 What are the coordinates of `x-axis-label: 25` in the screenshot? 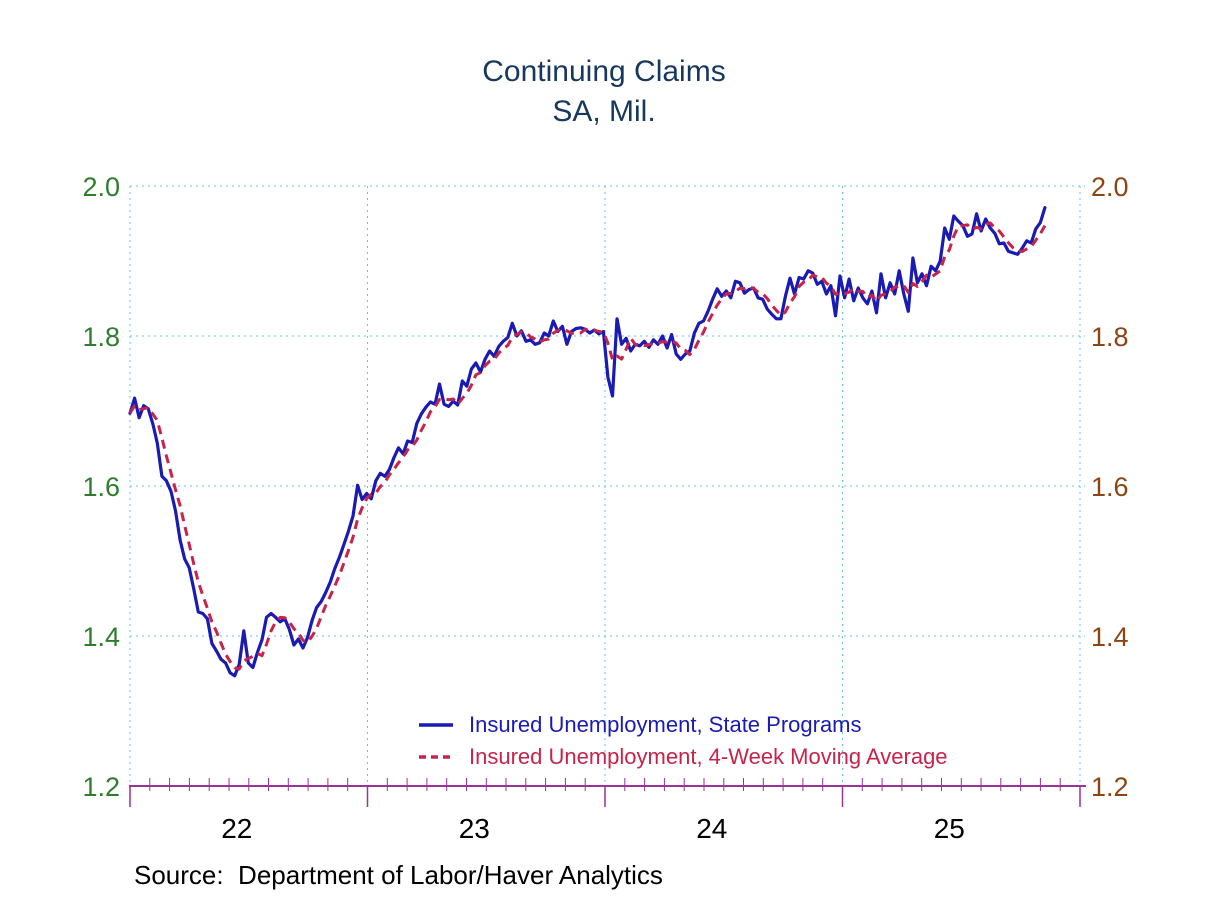 It's located at (949, 828).